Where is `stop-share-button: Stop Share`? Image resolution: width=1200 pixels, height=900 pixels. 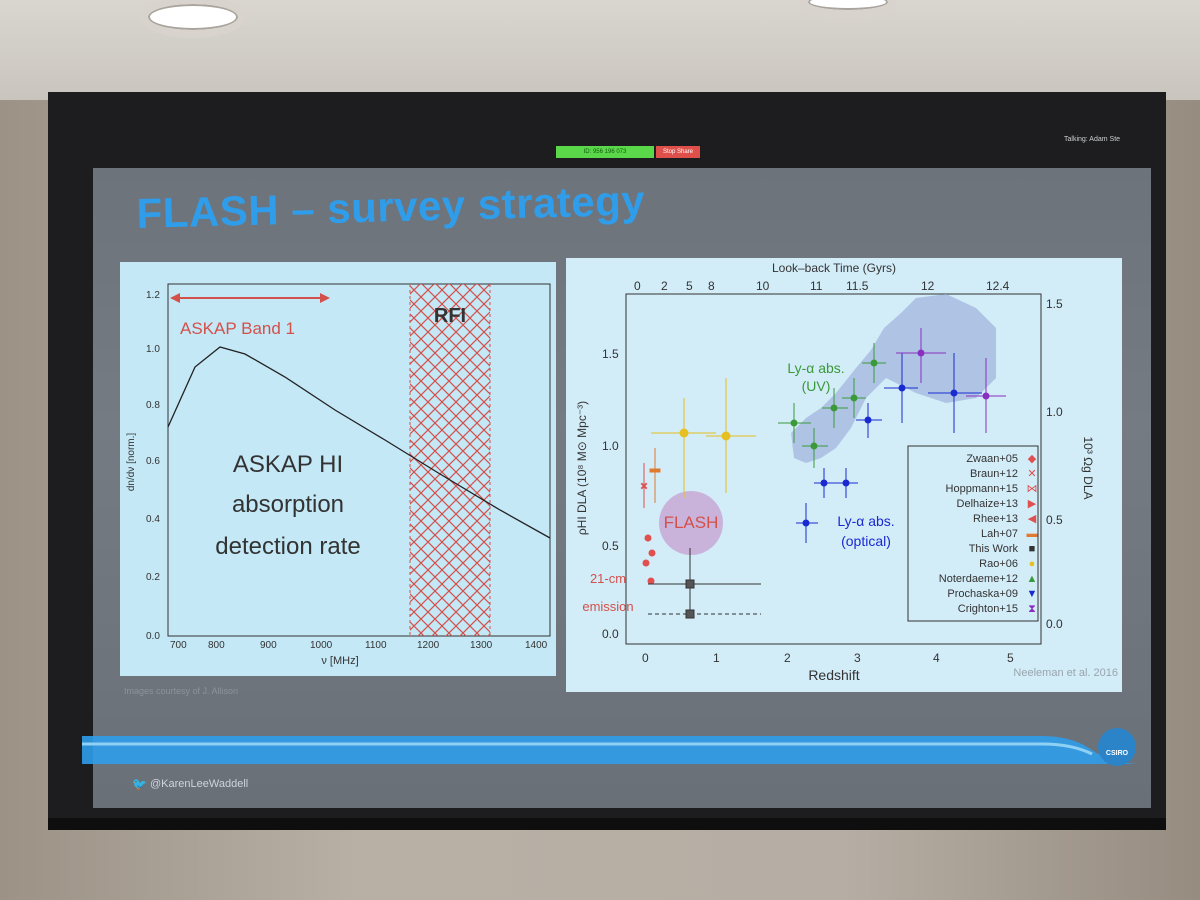
stop-share-button: Stop Share is located at coordinates (678, 152).